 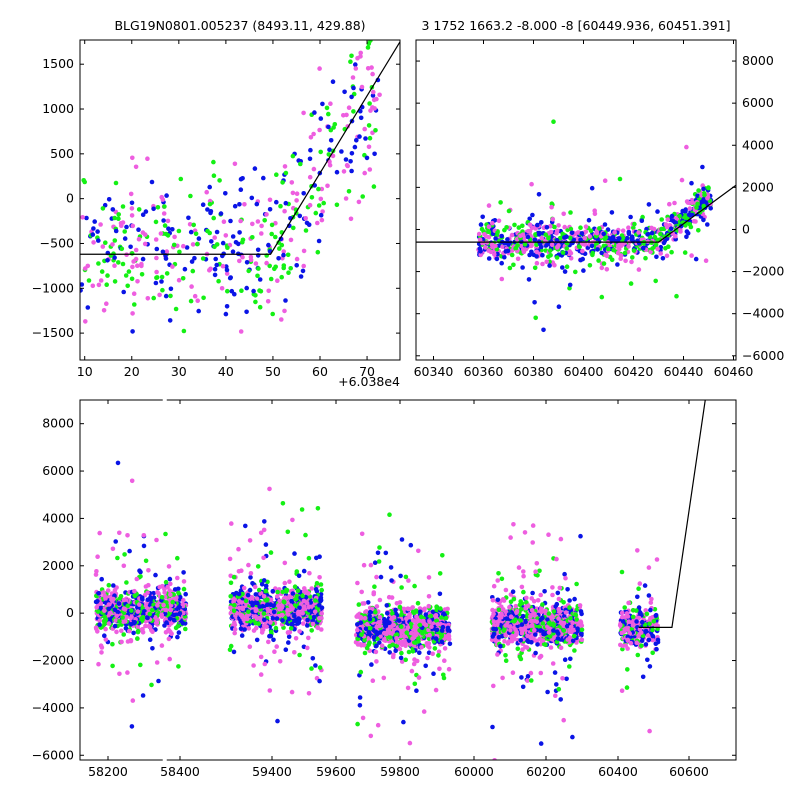 What do you see at coordinates (758, 60) in the screenshot?
I see `y-tick-label: 8000` at bounding box center [758, 60].